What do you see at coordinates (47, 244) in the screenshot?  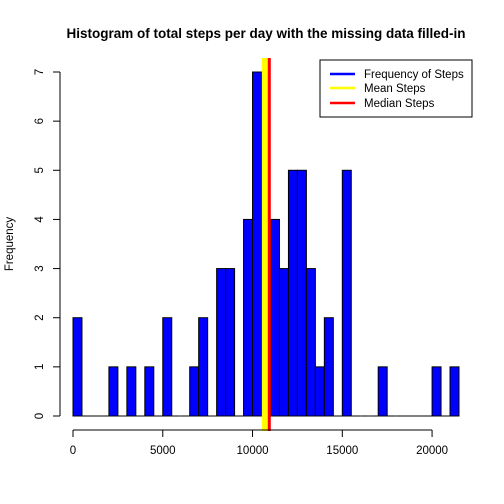 I see `y-axis: 0 1 2 3 4 5 6 7` at bounding box center [47, 244].